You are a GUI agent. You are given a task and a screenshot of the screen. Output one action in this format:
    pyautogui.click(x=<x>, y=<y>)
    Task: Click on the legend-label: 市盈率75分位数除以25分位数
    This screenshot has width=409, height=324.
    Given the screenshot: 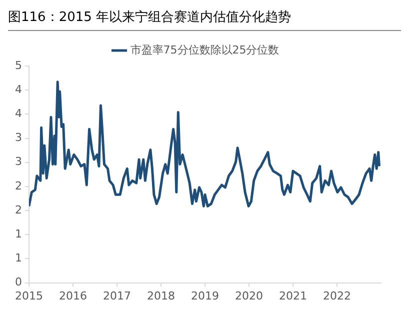 What is the action you would take?
    pyautogui.click(x=205, y=49)
    